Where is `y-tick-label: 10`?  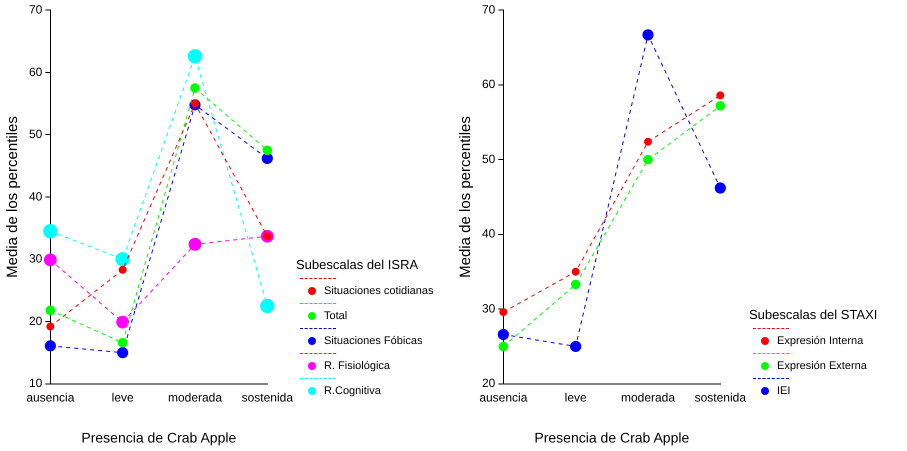 y-tick-label: 10 is located at coordinates (35, 383).